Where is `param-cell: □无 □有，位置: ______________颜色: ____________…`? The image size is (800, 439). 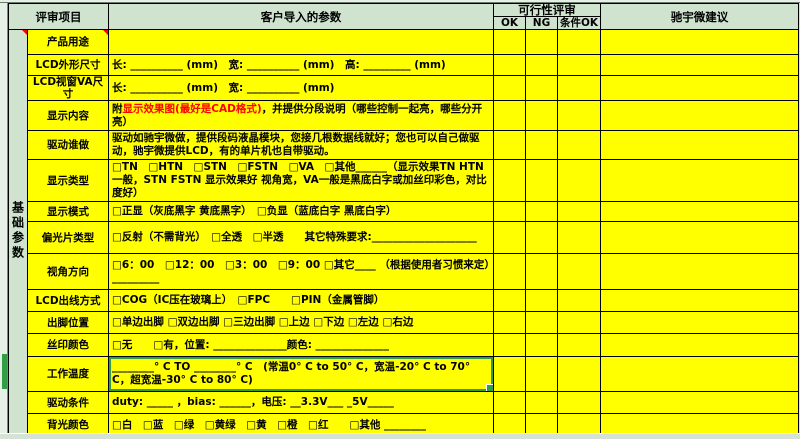 param-cell: □无 □有，位置: ______________颜色: ____________… is located at coordinates (301, 345).